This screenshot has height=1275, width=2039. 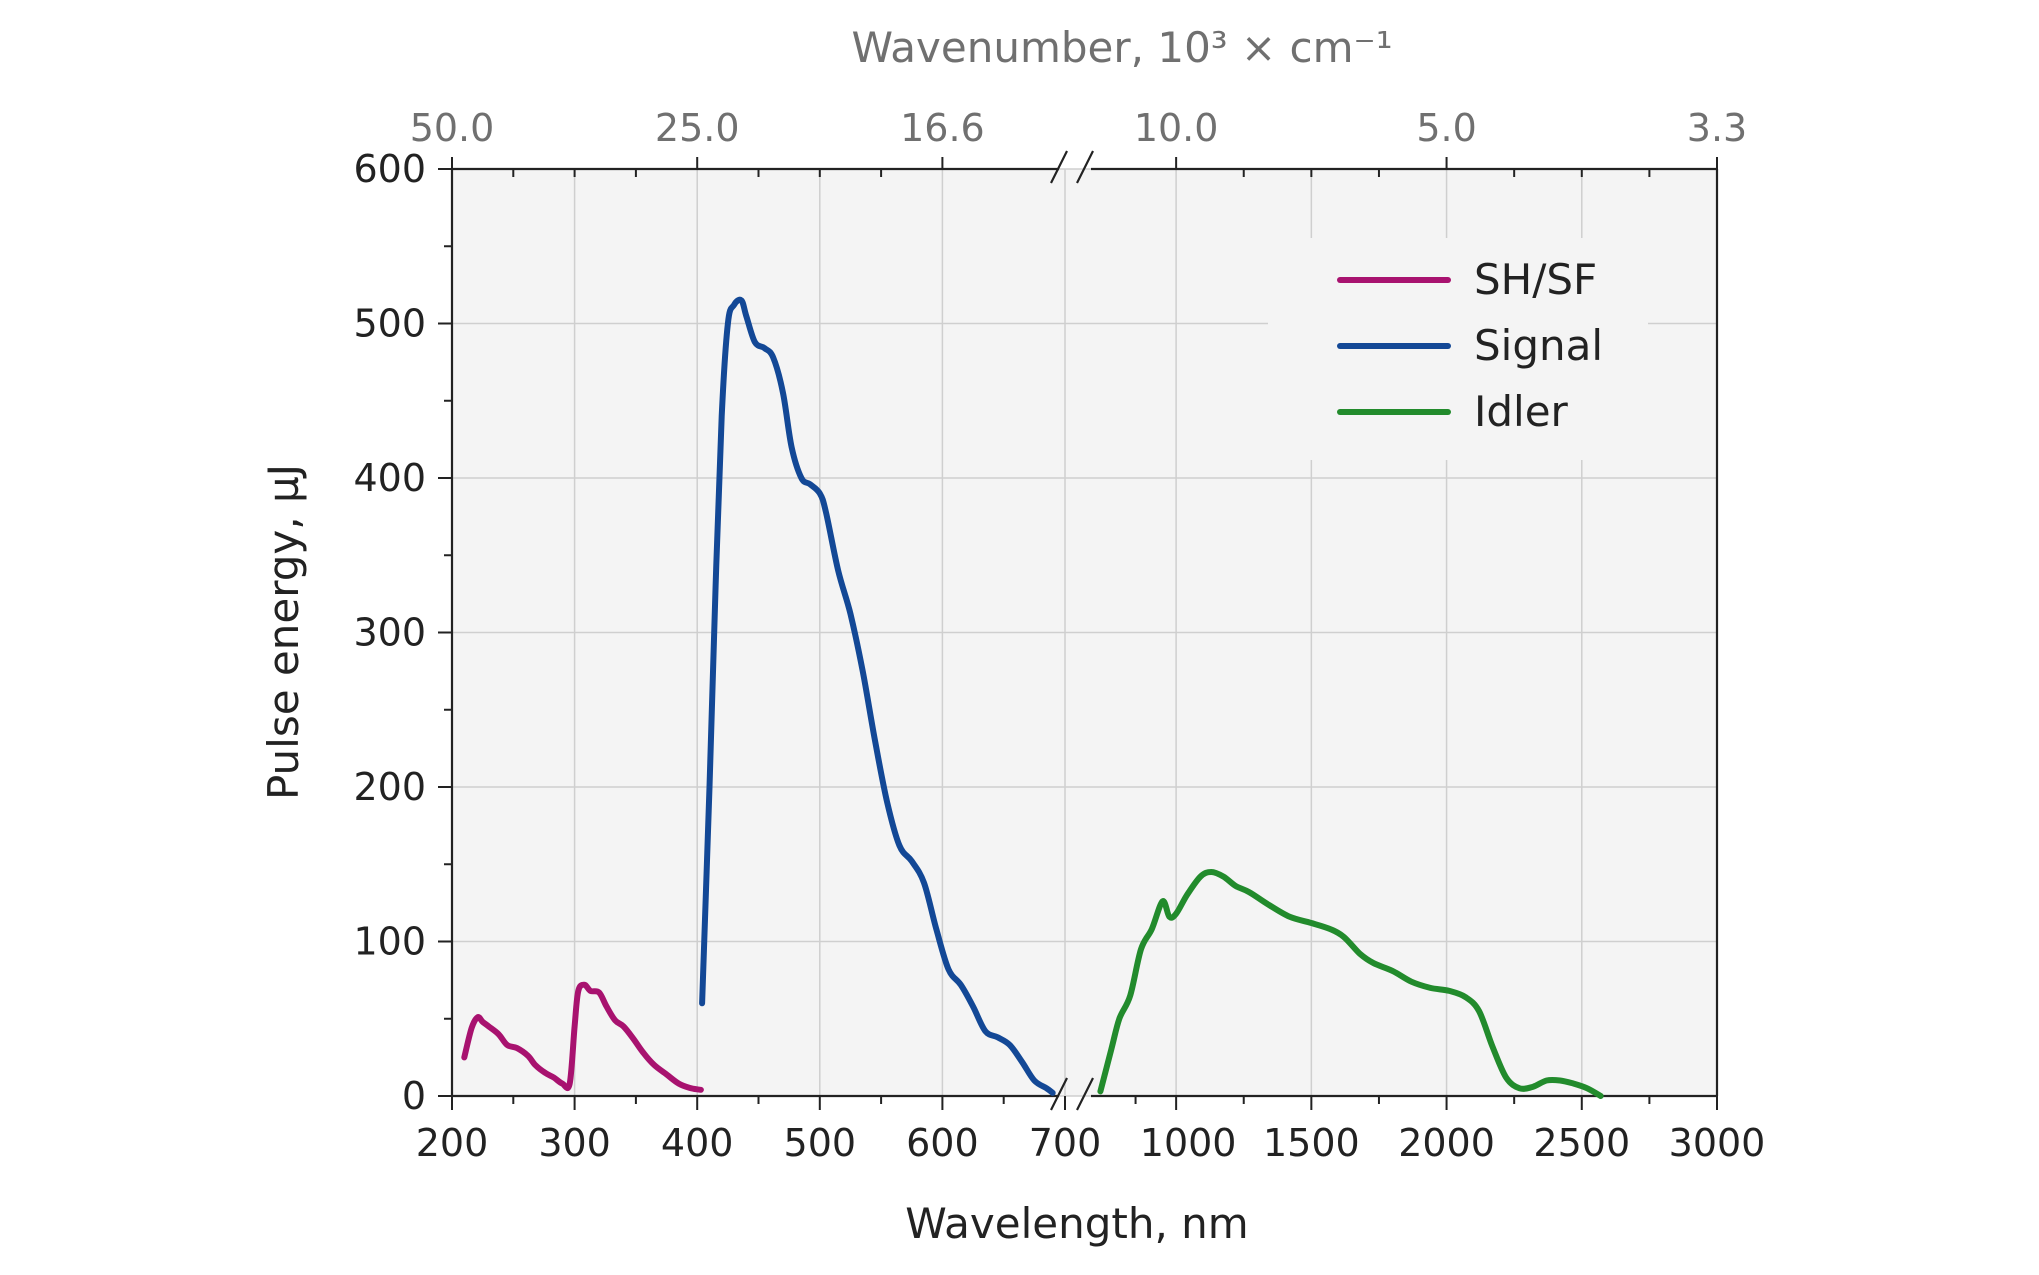 What do you see at coordinates (389, 478) in the screenshot?
I see `y-tick-label: 400` at bounding box center [389, 478].